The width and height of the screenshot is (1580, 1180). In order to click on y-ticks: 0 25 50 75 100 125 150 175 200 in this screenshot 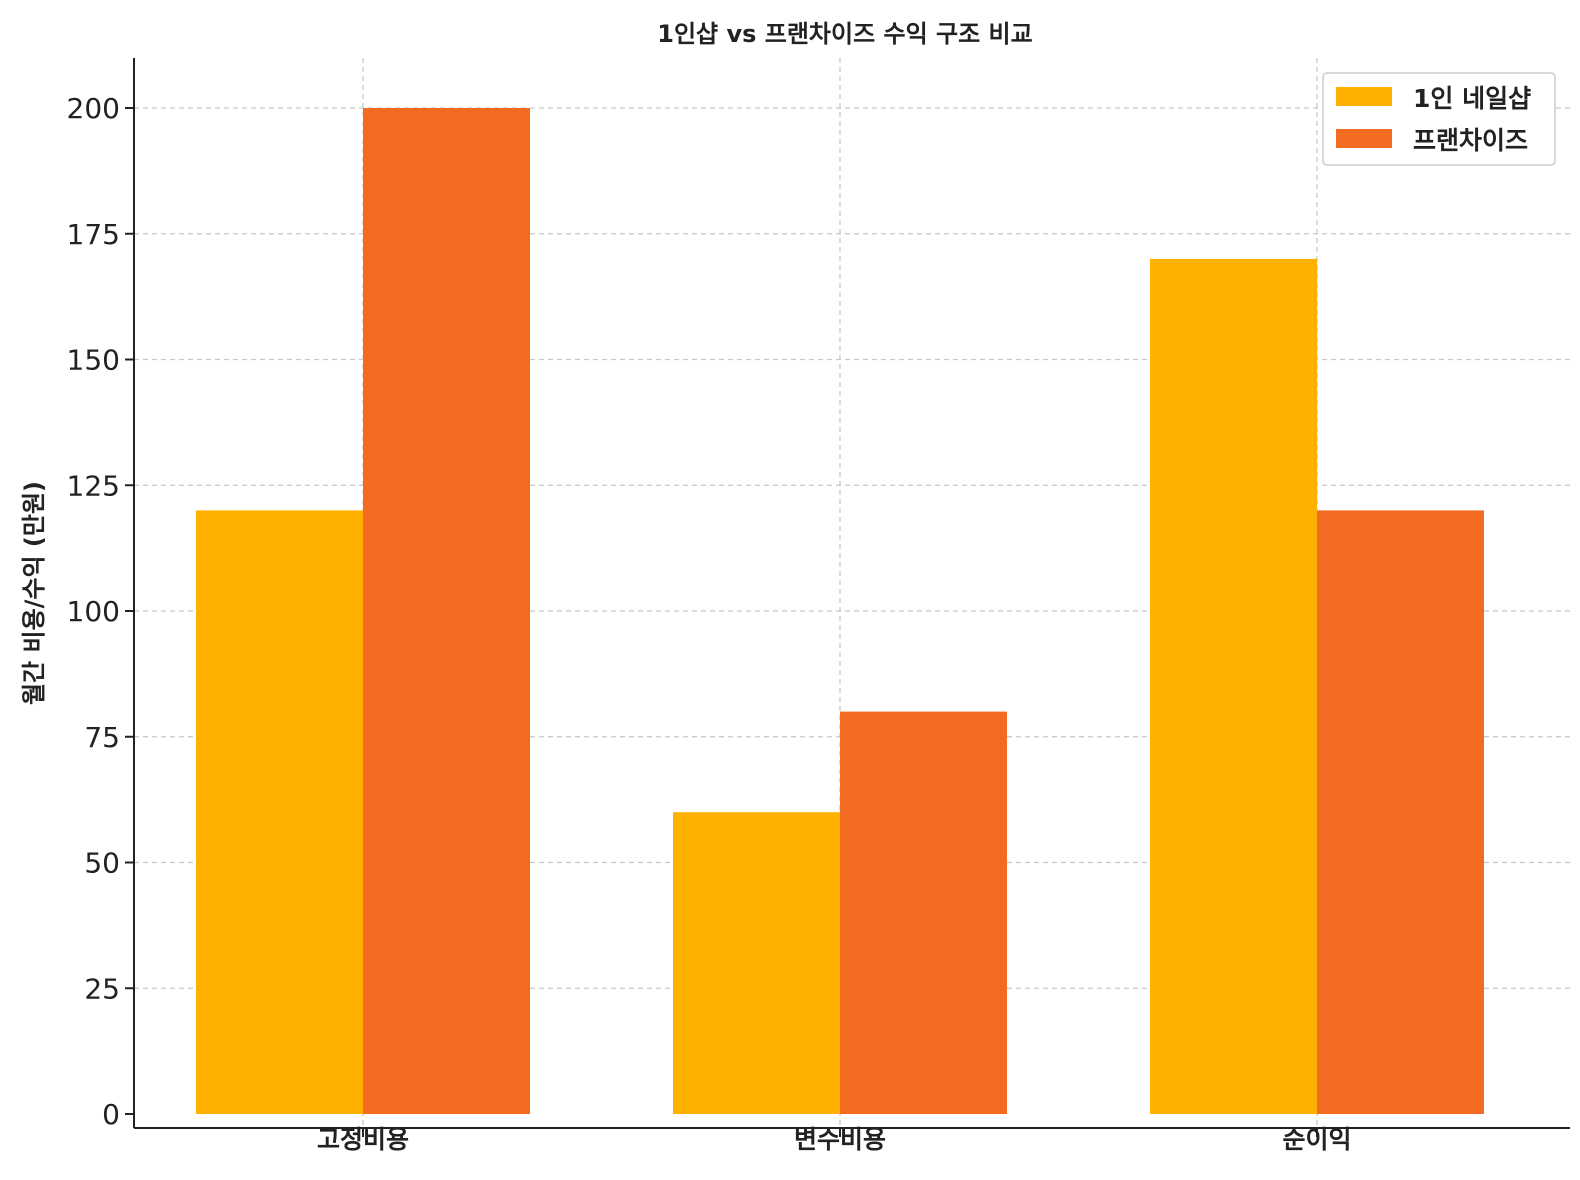, I will do `click(100, 611)`.